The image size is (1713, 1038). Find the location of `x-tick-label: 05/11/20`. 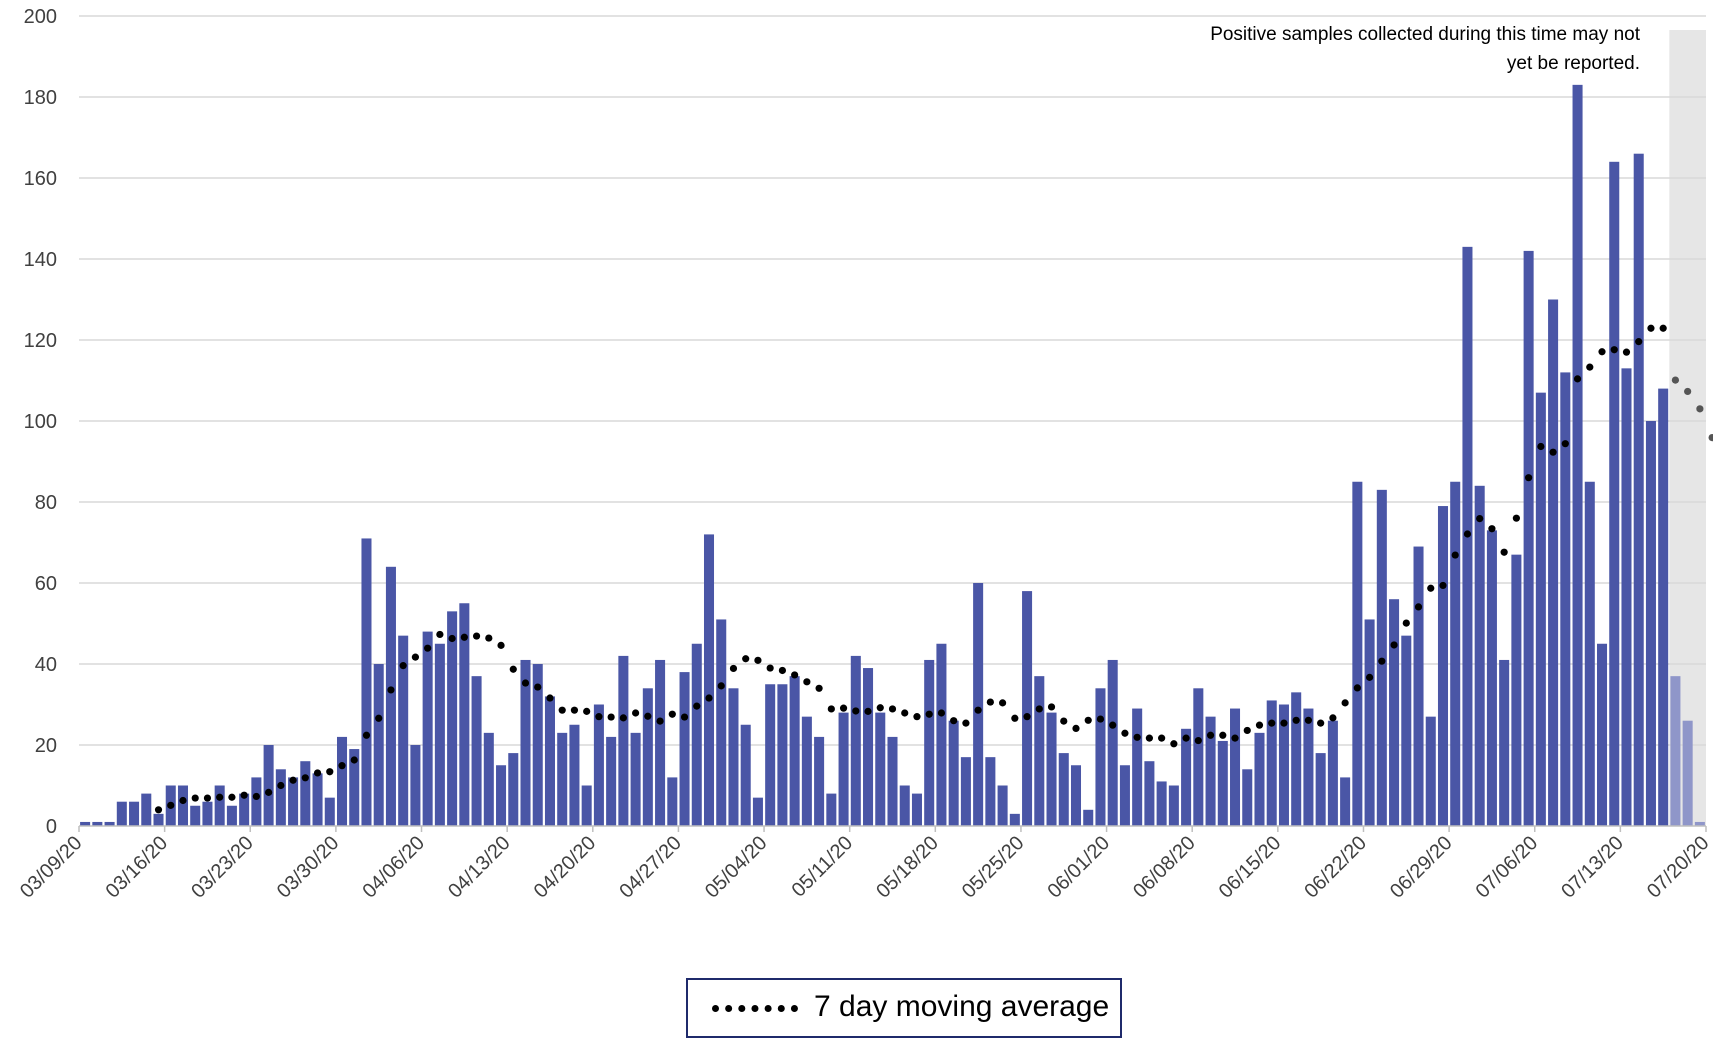

x-tick-label: 05/11/20 is located at coordinates (823, 867).